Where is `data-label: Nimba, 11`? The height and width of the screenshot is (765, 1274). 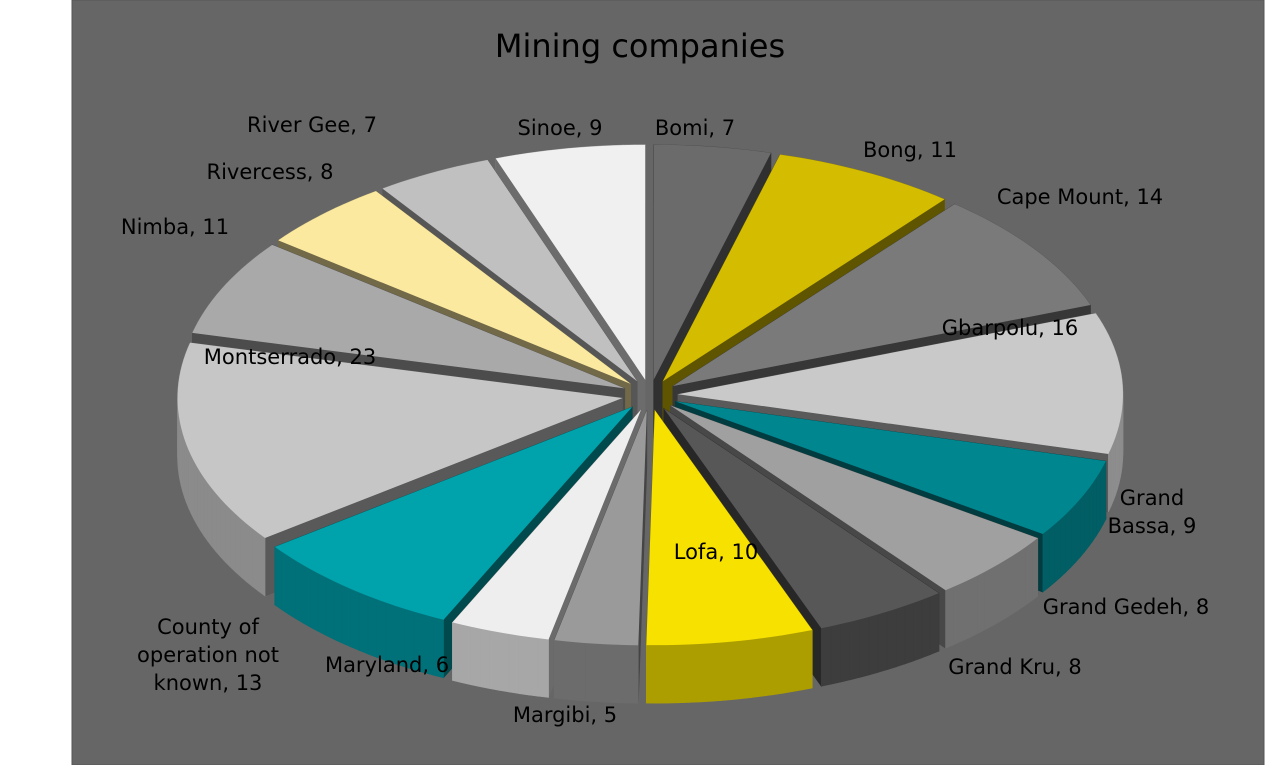 data-label: Nimba, 11 is located at coordinates (175, 227).